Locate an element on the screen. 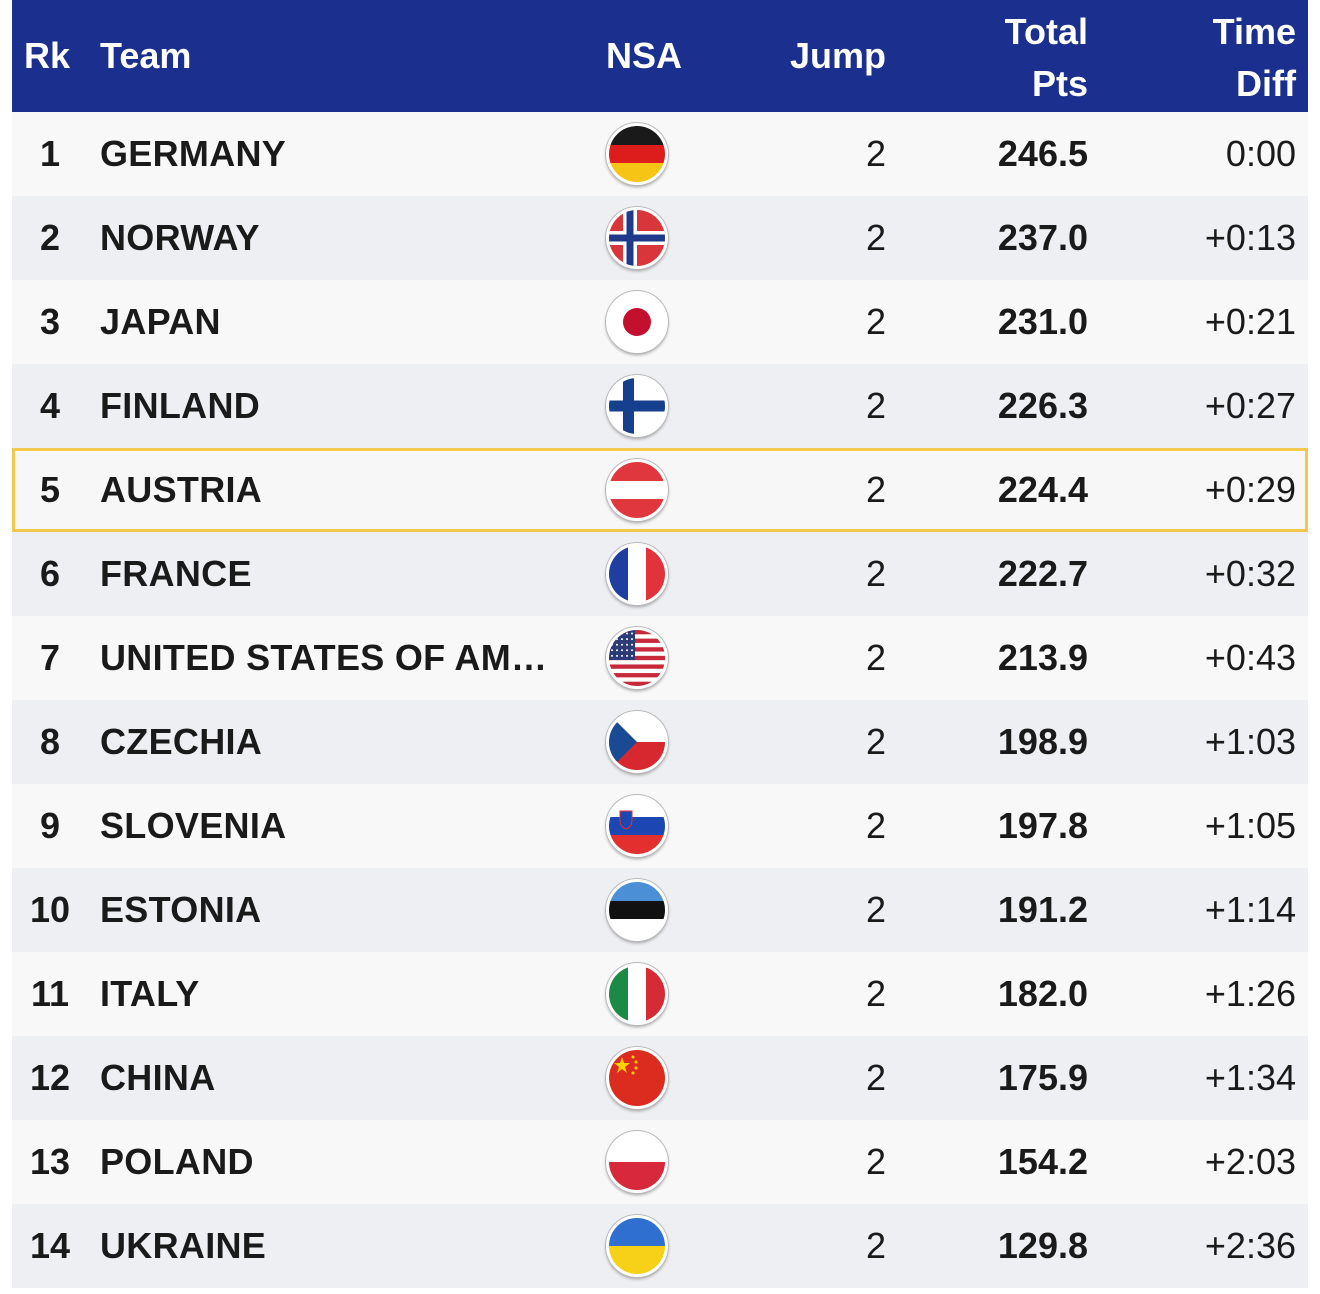 The height and width of the screenshot is (1294, 1320). table-row: 5 AUSTRIA 2 224.4 +0:29 is located at coordinates (660, 490).